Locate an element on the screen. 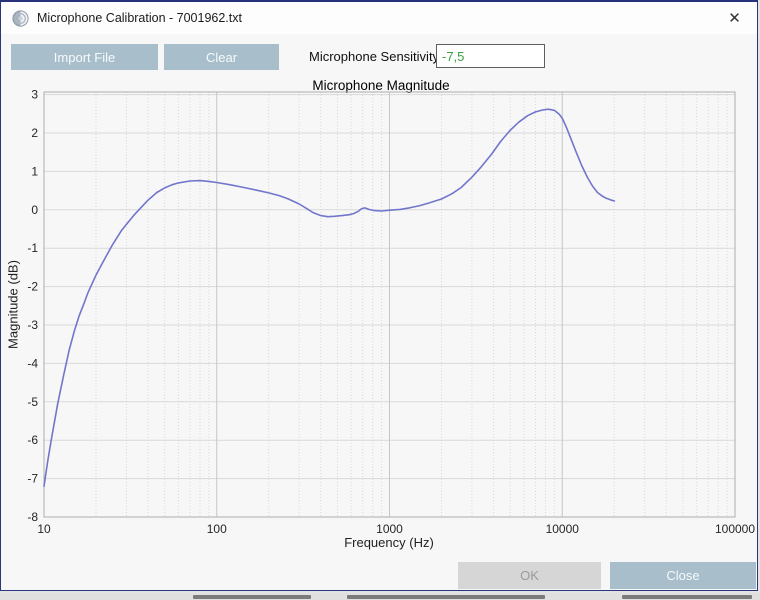 This screenshot has width=760, height=600. svg-text: -4 is located at coordinates (32, 363).